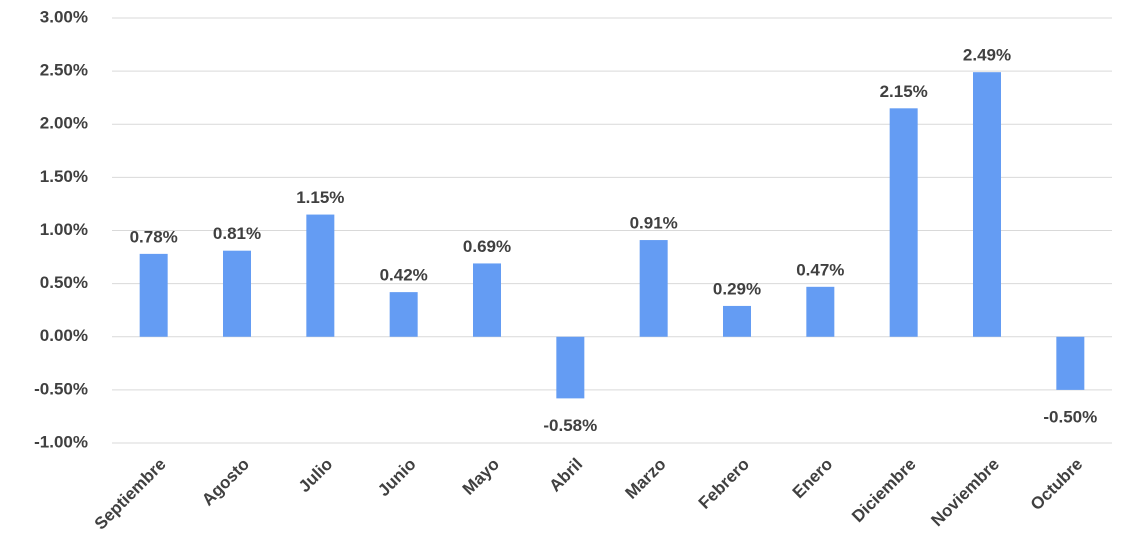 This screenshot has width=1124, height=555. Describe the element at coordinates (904, 91) in the screenshot. I see `data-label: 2.15%` at that location.